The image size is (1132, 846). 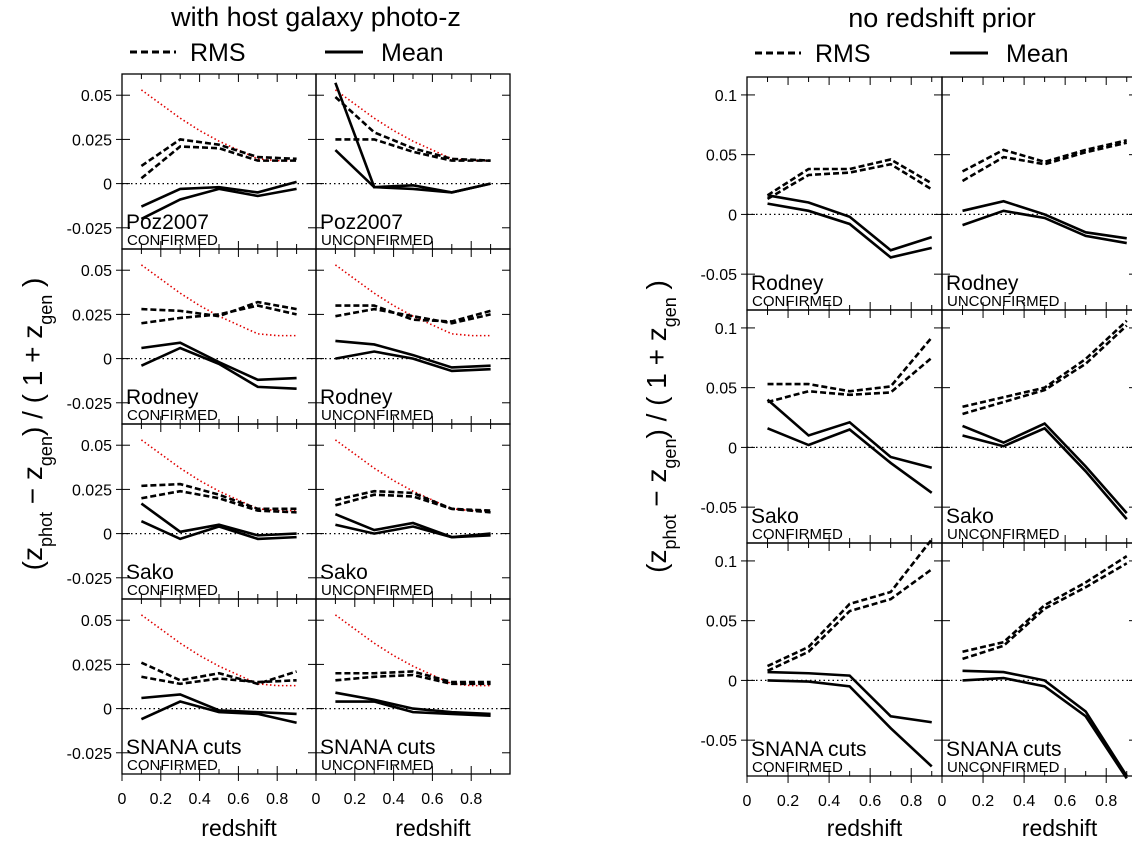 I want to click on legend-rms-label: RMS, so click(x=843, y=54).